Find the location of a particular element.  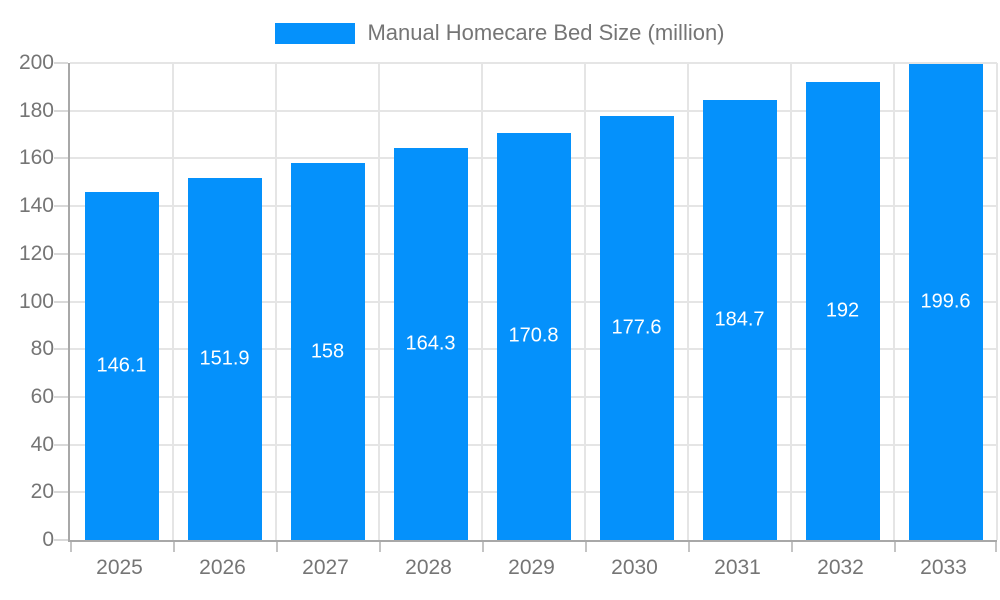

y-axis-label: 40 is located at coordinates (42, 444).